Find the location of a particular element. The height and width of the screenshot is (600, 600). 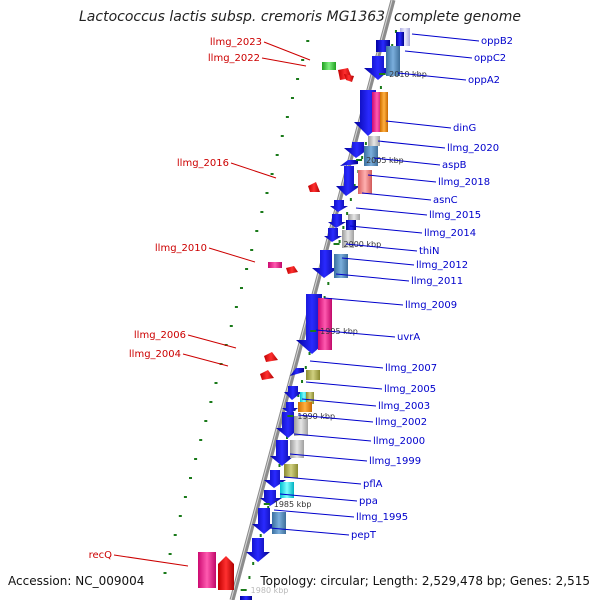

gene-block-llmg2000 is located at coordinates (301, 426).